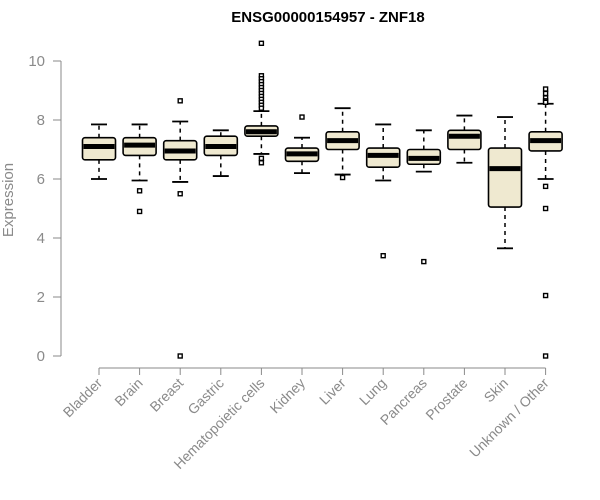 This screenshot has width=600, height=500. Describe the element at coordinates (180, 228) in the screenshot. I see `box-breast` at that location.